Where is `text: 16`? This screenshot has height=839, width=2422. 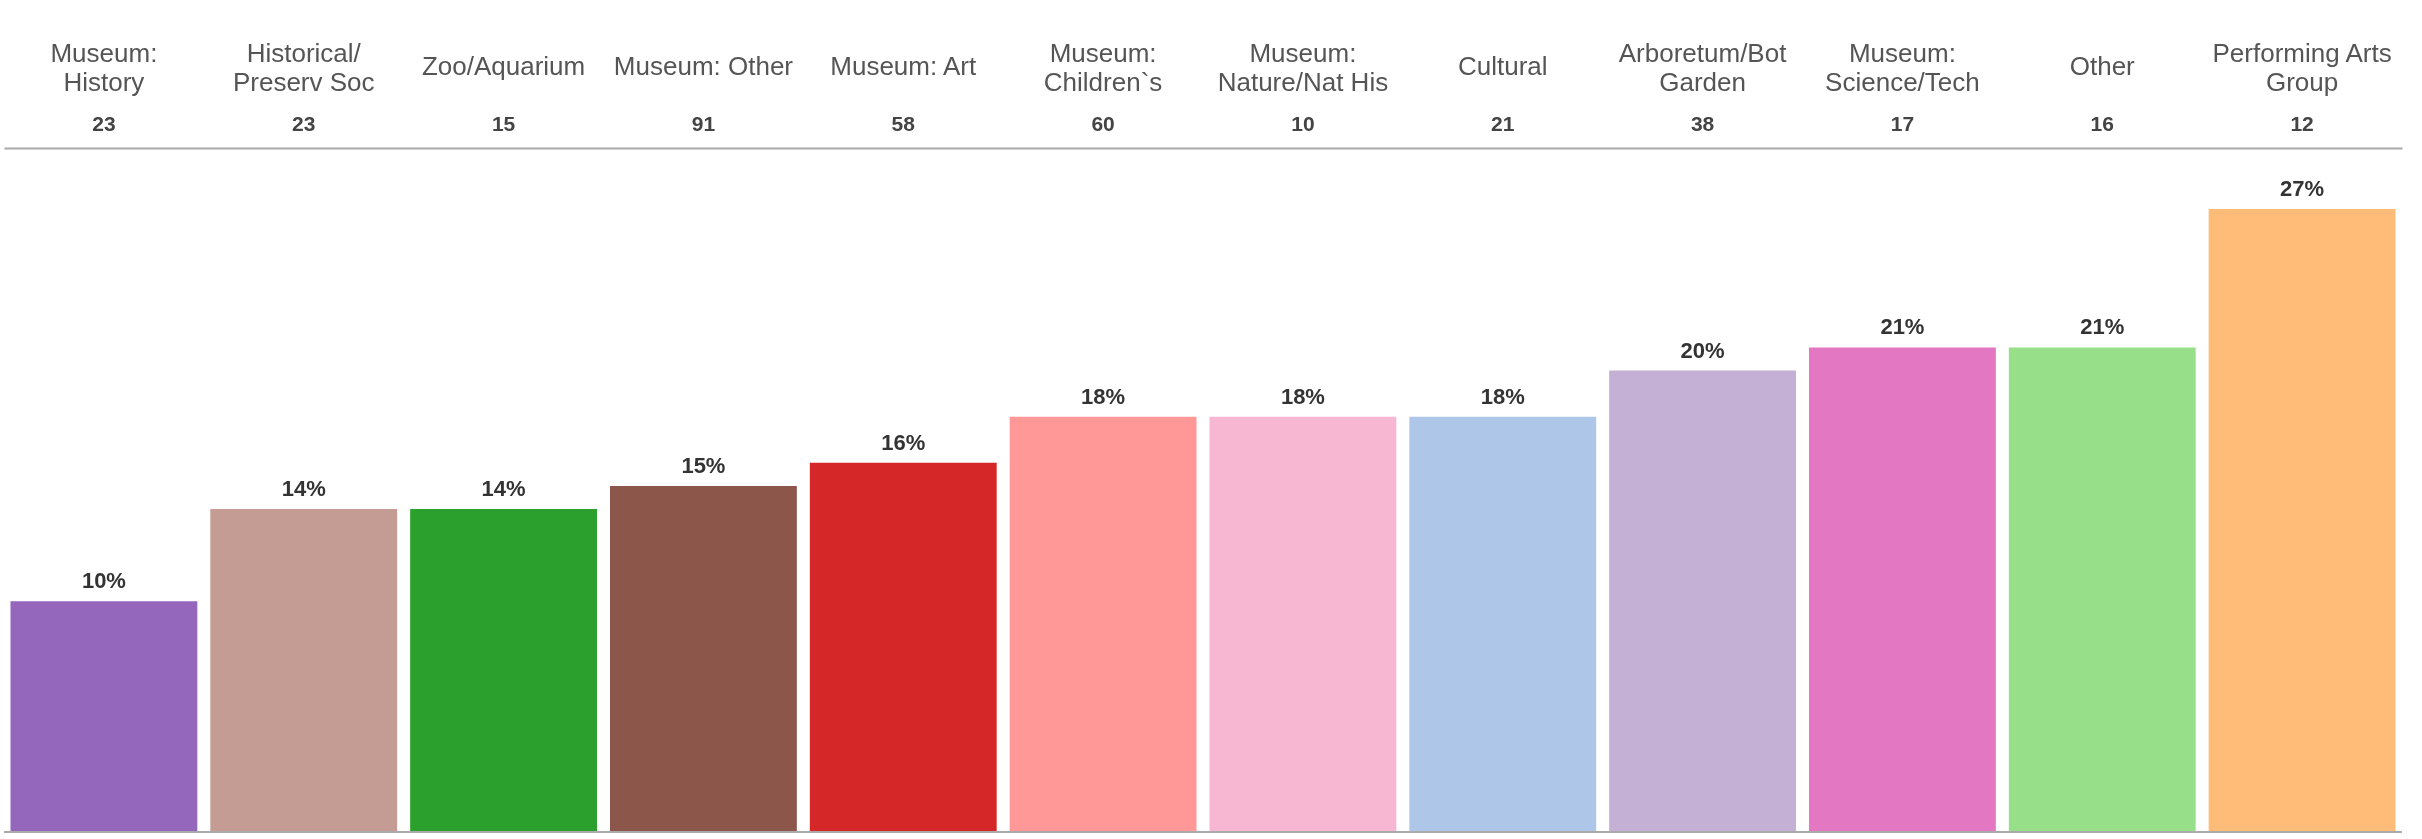 text: 16 is located at coordinates (2102, 123).